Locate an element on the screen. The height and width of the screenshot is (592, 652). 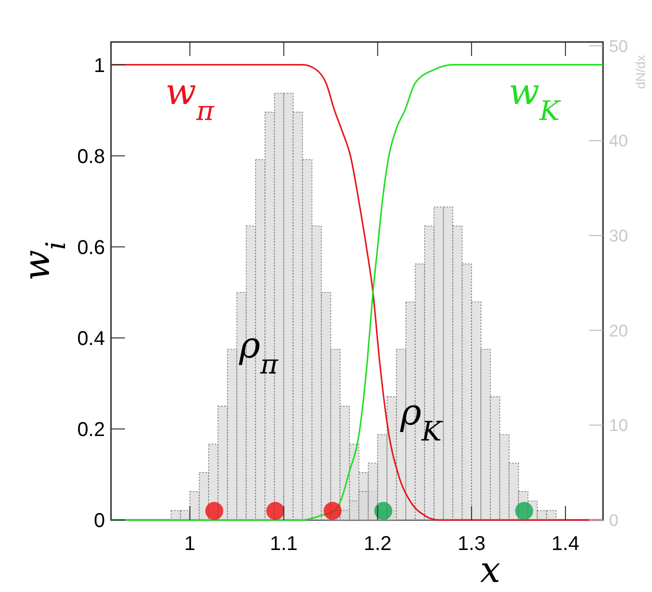
y-tick-label: 1 is located at coordinates (99, 65).